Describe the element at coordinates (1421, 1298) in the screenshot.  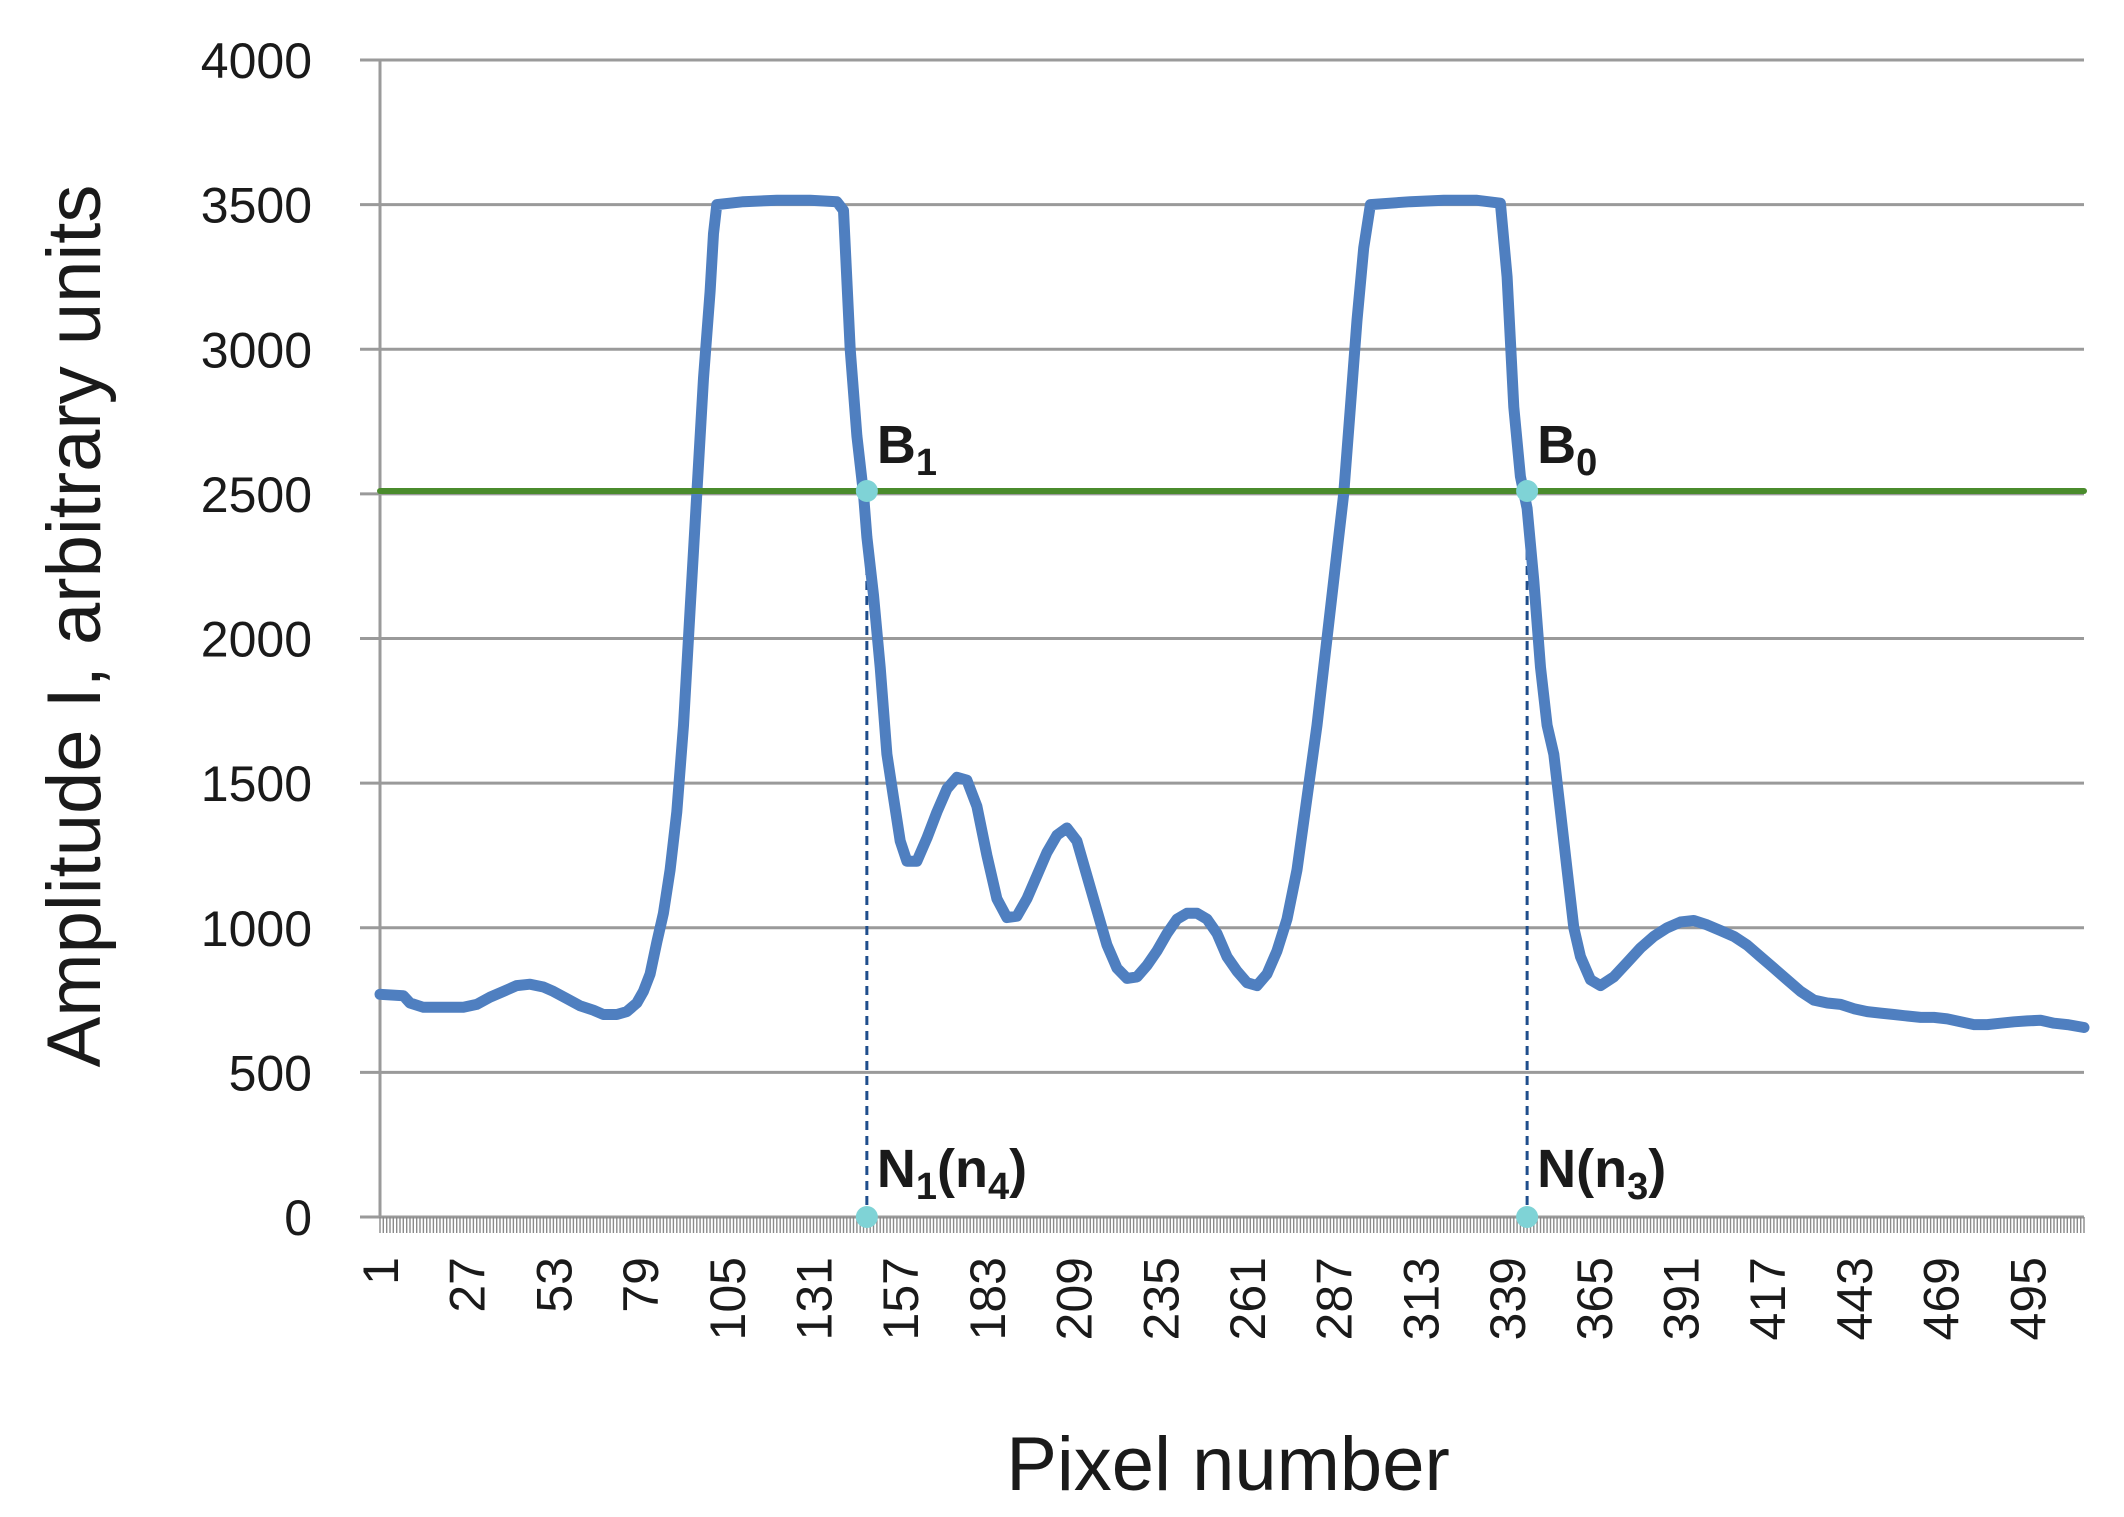
I see `x-tick-label: 313` at that location.